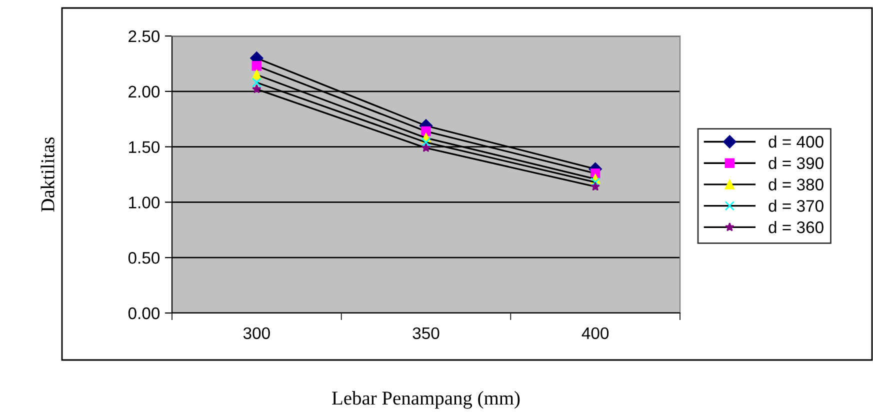 The image size is (873, 414). I want to click on y-tick-label: 0.50, so click(144, 258).